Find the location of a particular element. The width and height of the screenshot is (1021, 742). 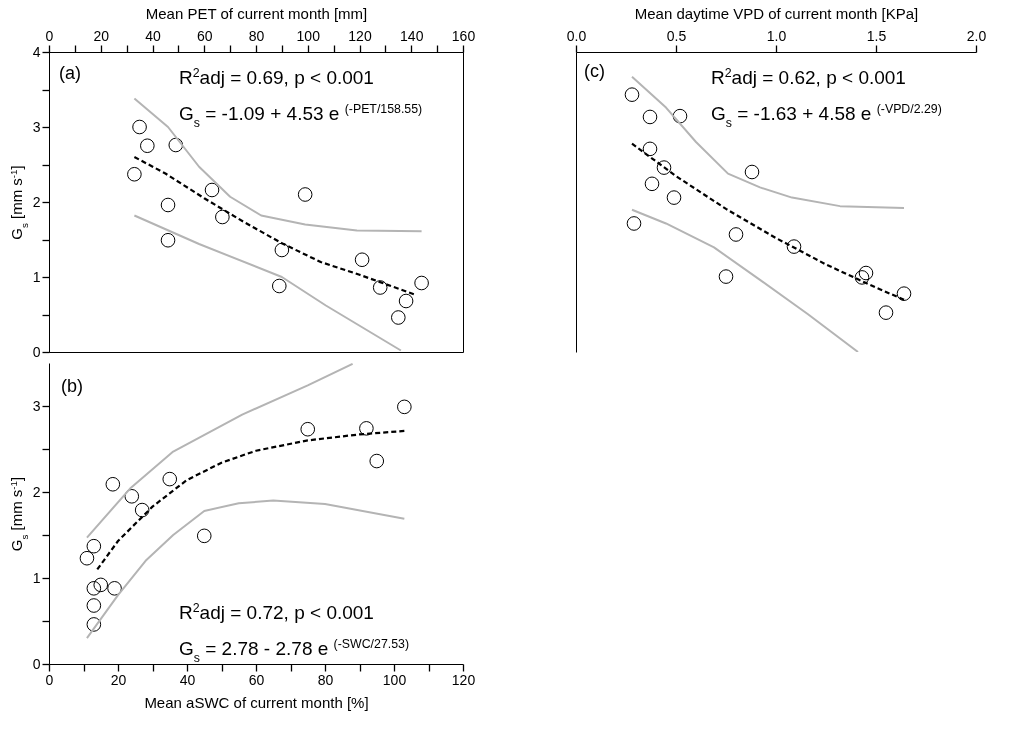

annotation: (c) is located at coordinates (594, 71).